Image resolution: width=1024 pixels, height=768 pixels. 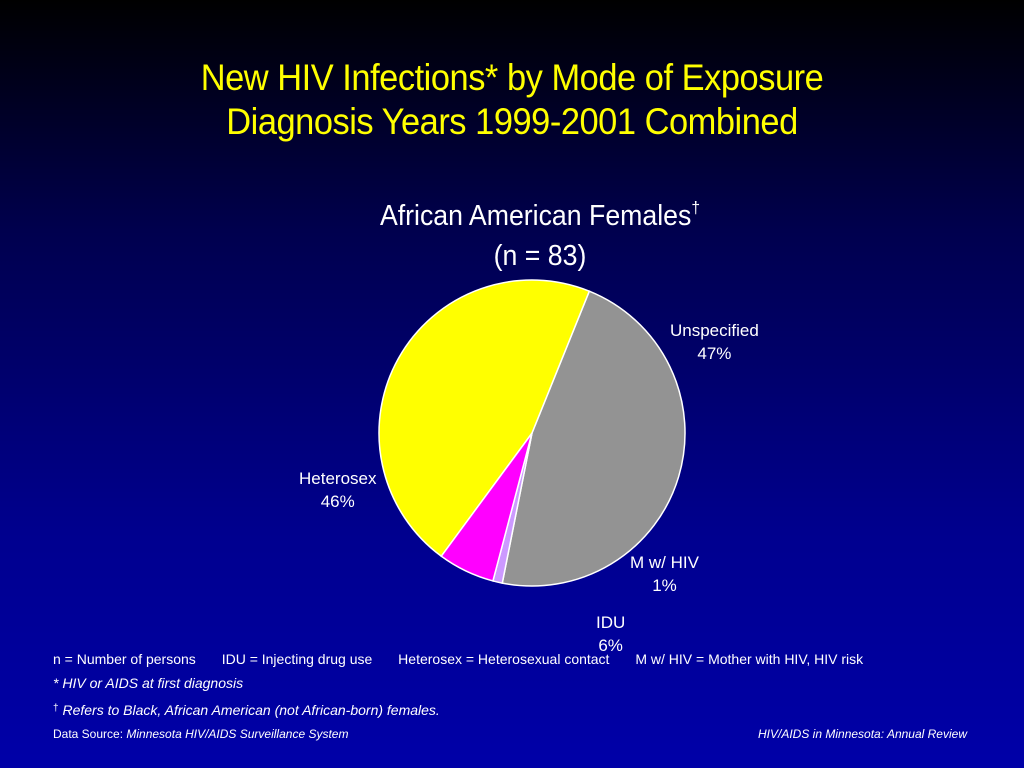 What do you see at coordinates (749, 659) in the screenshot?
I see `definition-m-w-hiv: M w/ HIV = Mother with HIV, HIV risk` at bounding box center [749, 659].